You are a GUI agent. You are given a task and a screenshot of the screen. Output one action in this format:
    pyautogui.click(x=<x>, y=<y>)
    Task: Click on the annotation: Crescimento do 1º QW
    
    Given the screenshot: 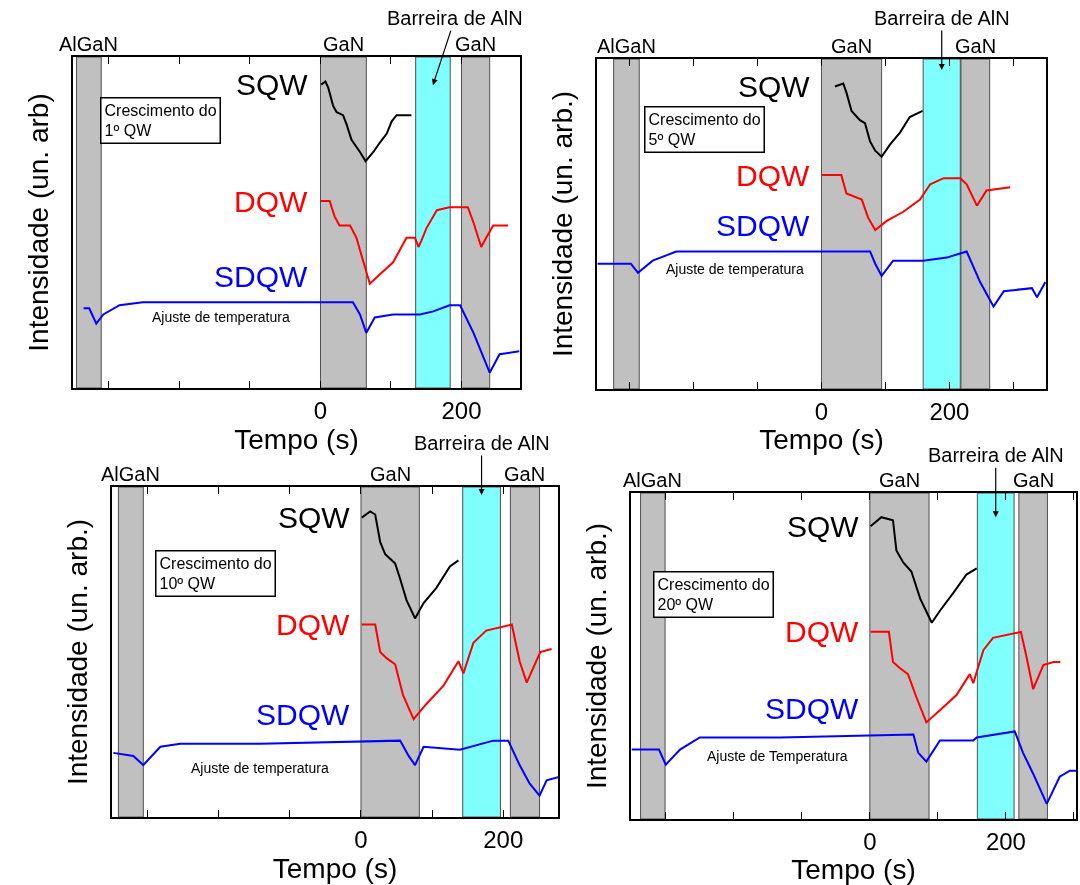 What is the action you would take?
    pyautogui.click(x=160, y=120)
    